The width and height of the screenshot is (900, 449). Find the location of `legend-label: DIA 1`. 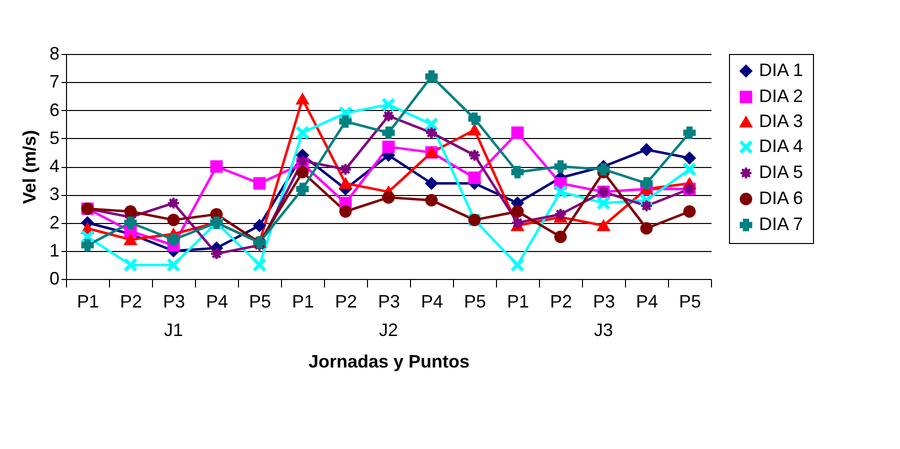

legend-label: DIA 1 is located at coordinates (781, 70).